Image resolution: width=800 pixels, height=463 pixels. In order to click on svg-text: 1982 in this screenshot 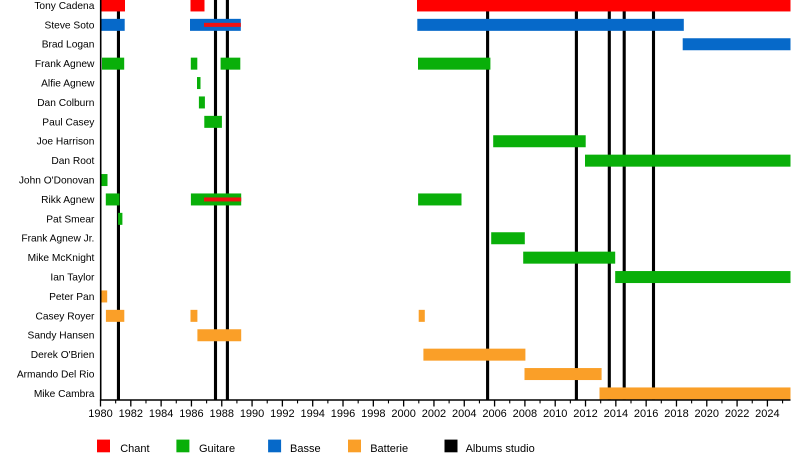, I will do `click(131, 414)`.